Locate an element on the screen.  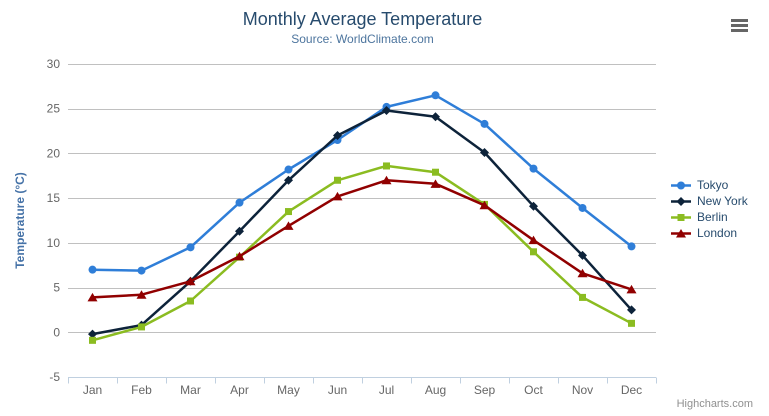
x-axis-label: Jan is located at coordinates (92, 390).